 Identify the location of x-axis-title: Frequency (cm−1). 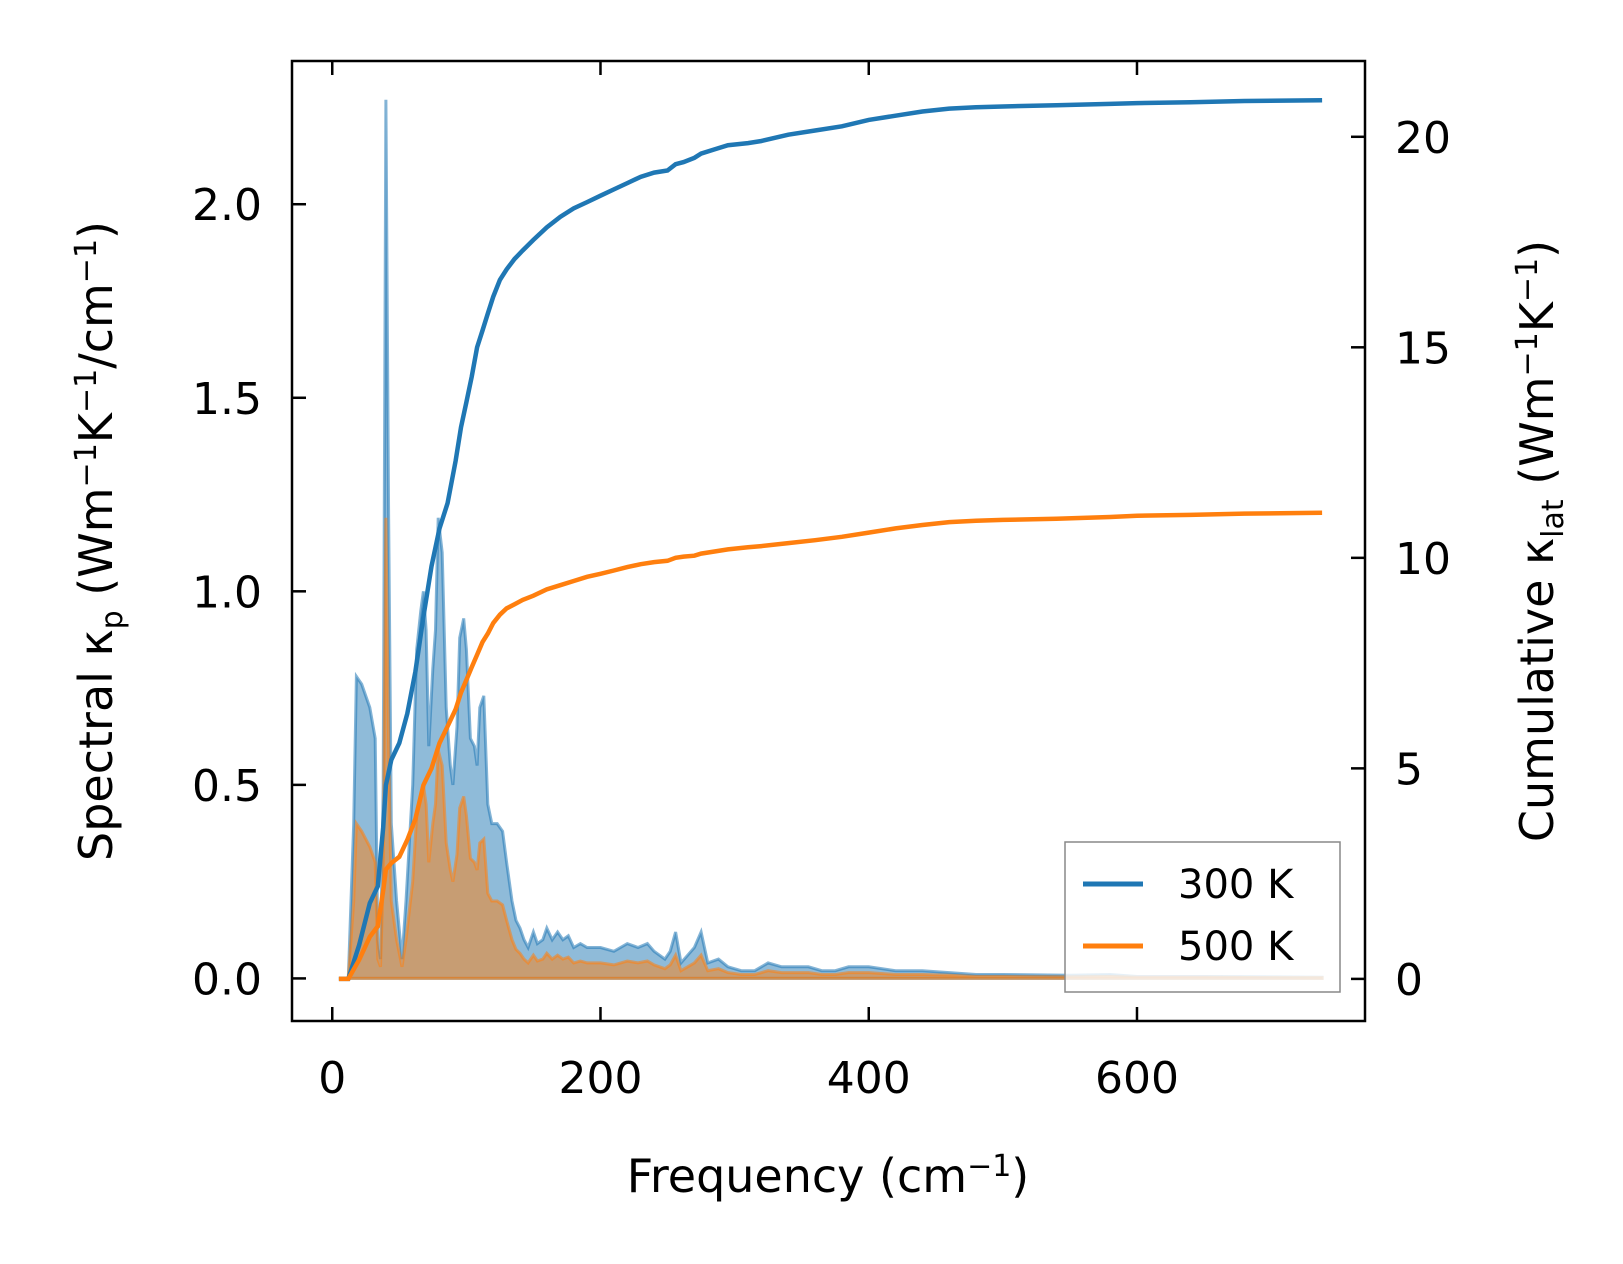
(828, 1176).